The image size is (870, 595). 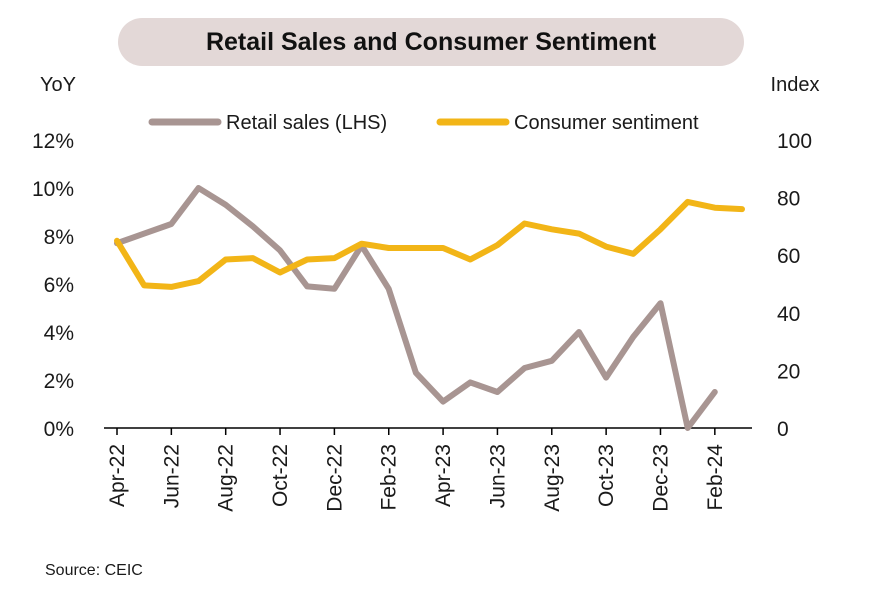 I want to click on left-tick-label: 4%, so click(x=59, y=333).